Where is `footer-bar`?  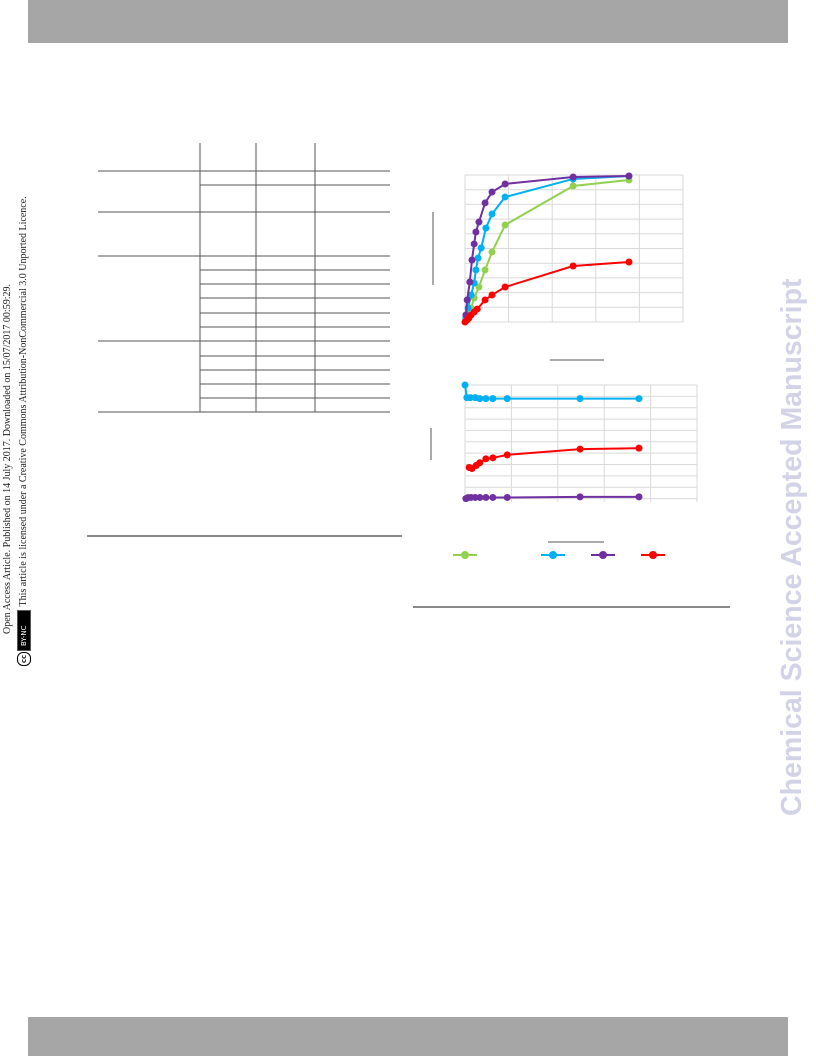
footer-bar is located at coordinates (408, 1036).